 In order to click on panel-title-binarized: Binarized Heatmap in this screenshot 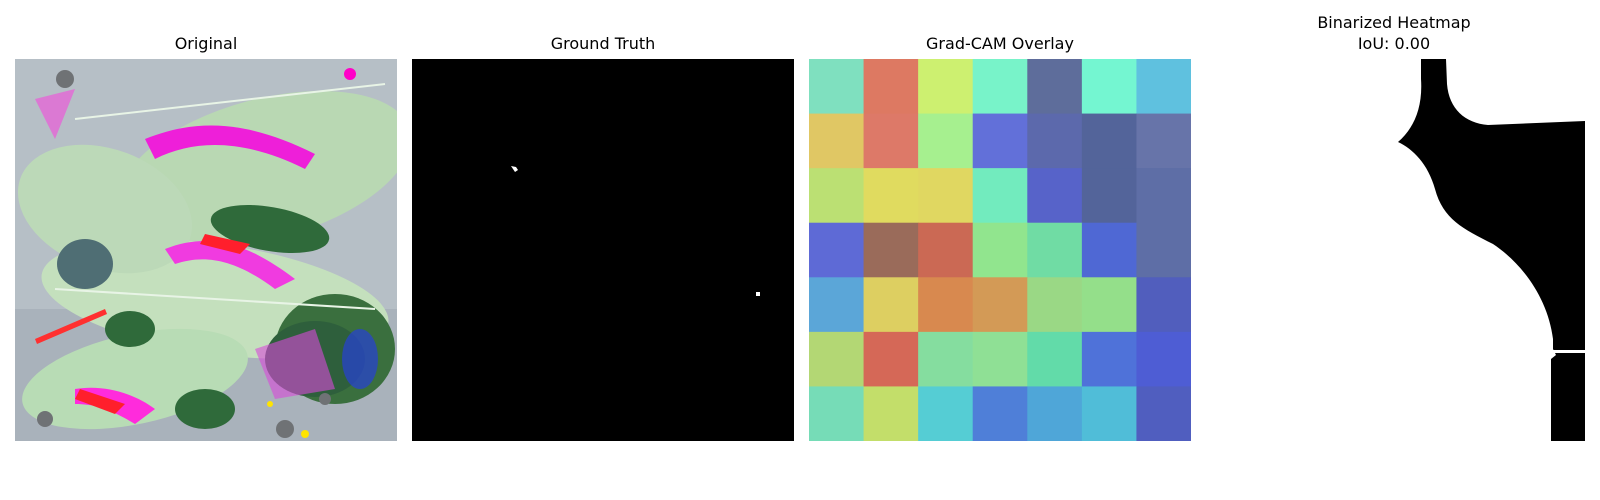, I will do `click(1394, 22)`.